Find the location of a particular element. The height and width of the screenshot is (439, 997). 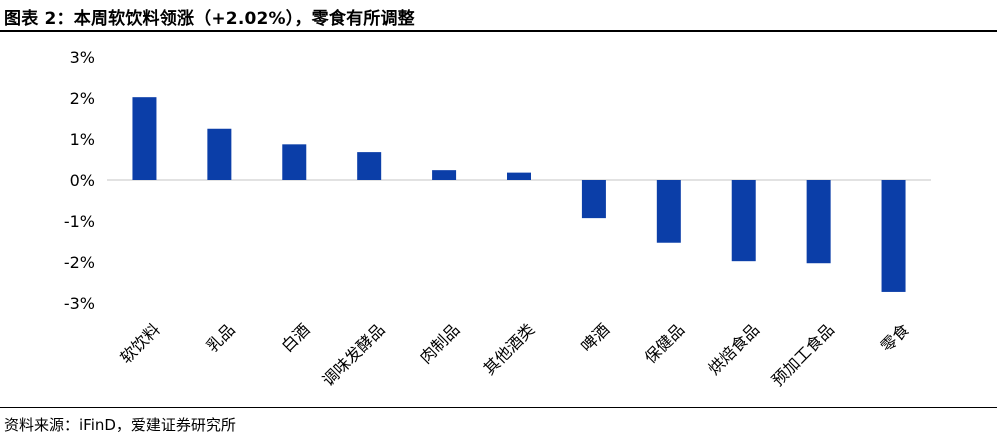

title-underline is located at coordinates (498, 31).